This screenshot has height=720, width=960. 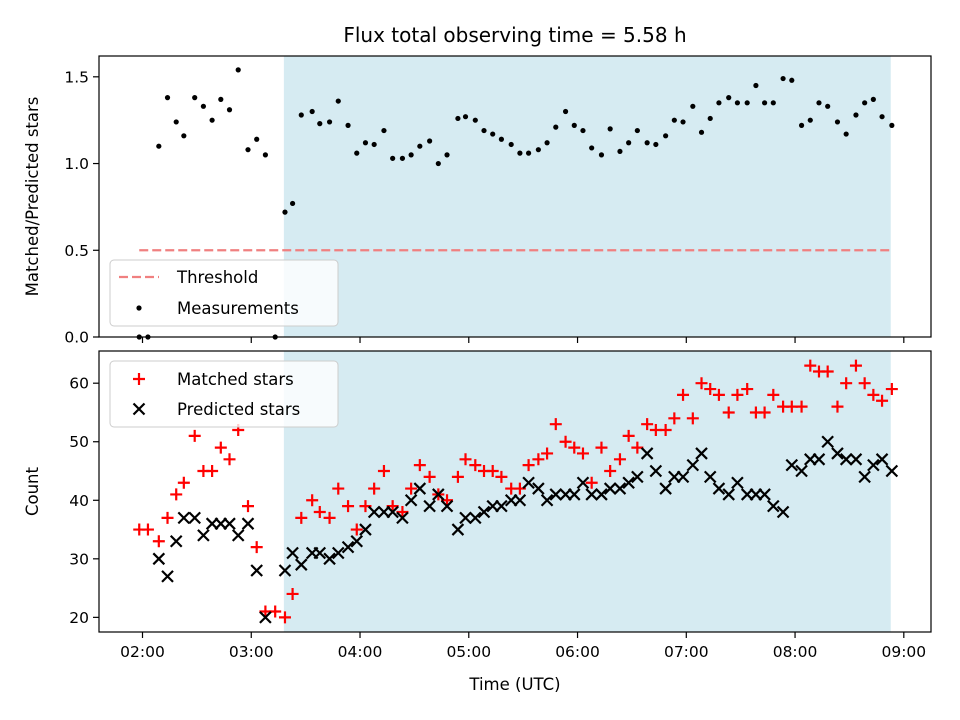 I want to click on x-tick-label: 05:00, so click(x=468, y=652).